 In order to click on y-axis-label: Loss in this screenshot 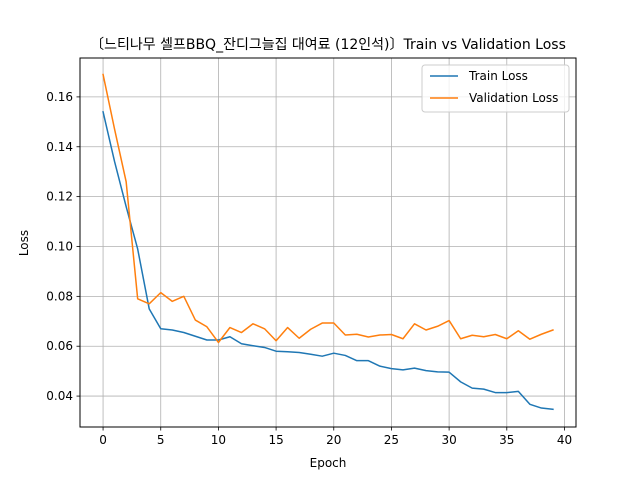, I will do `click(24, 243)`.